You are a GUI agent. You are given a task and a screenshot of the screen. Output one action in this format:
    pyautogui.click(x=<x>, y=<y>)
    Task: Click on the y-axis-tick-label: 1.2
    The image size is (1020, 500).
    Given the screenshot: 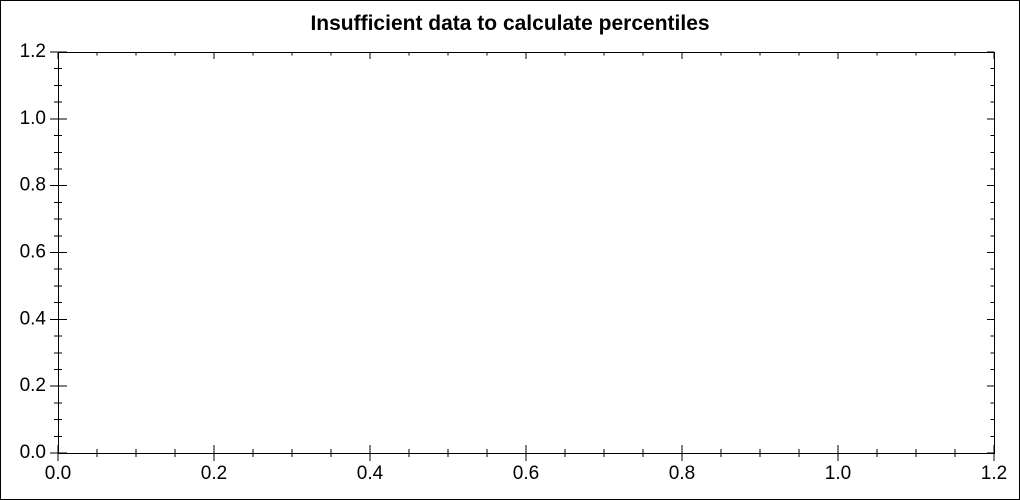 What is the action you would take?
    pyautogui.click(x=33, y=51)
    